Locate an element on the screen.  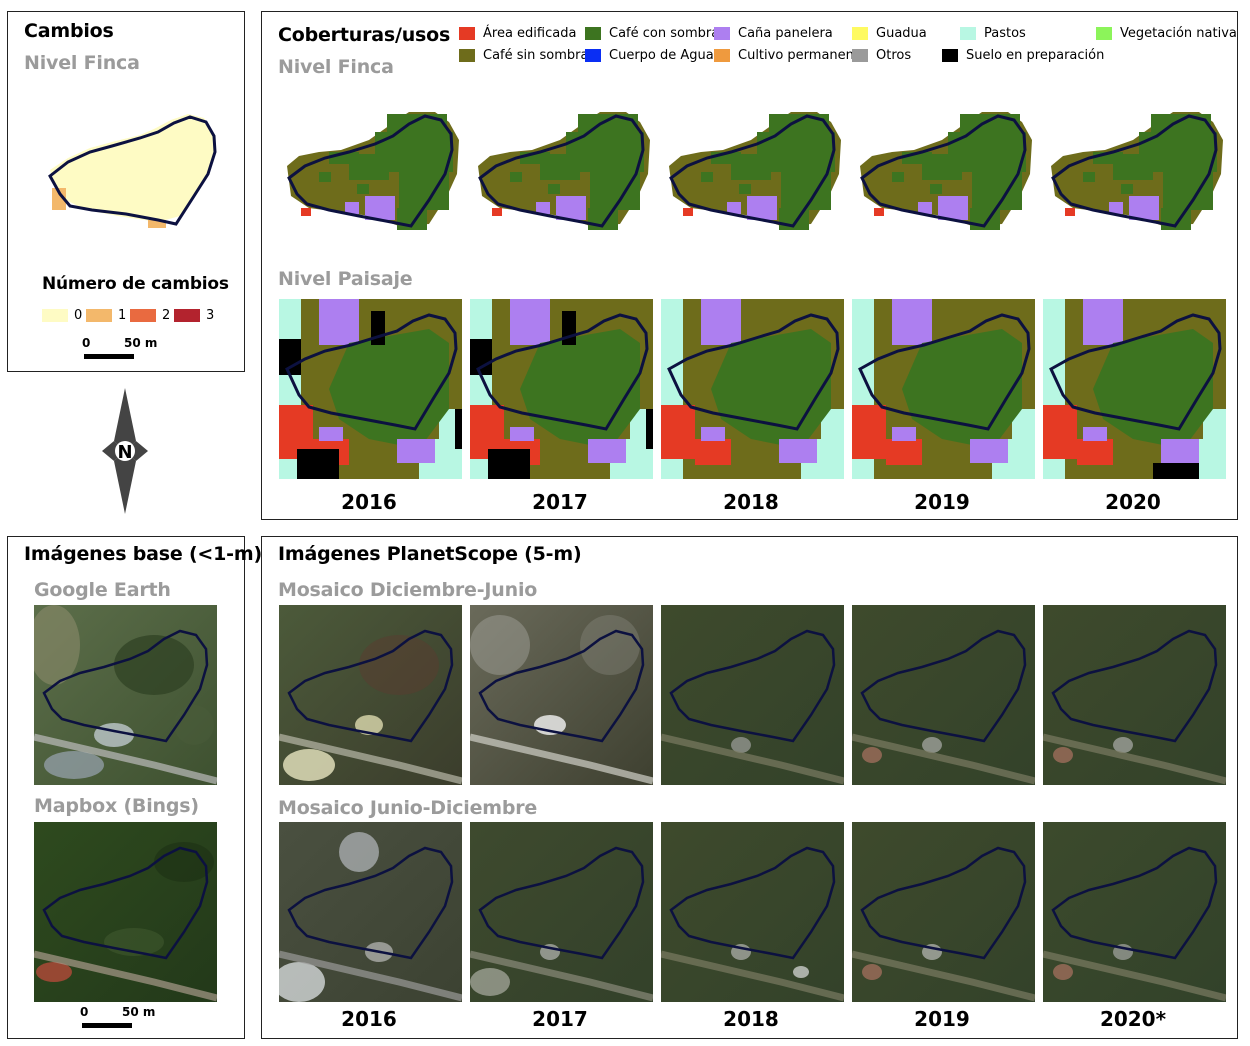
changes-legend-0: 0 is located at coordinates (62, 315).